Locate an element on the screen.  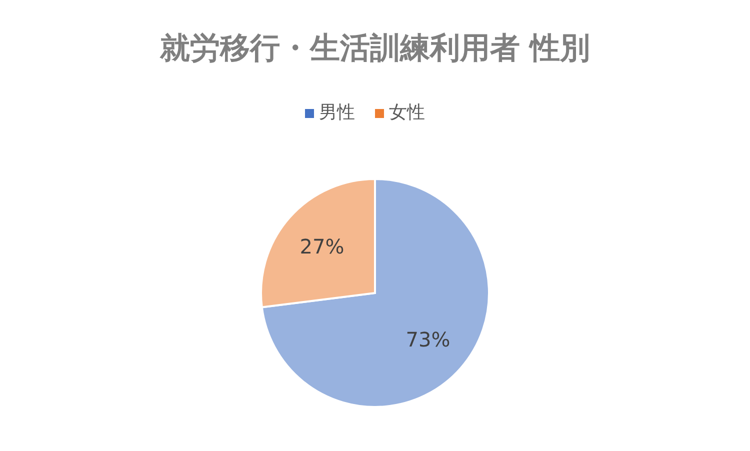
chart-title: 就労移行・生活訓練利用者 性別 is located at coordinates (374, 48).